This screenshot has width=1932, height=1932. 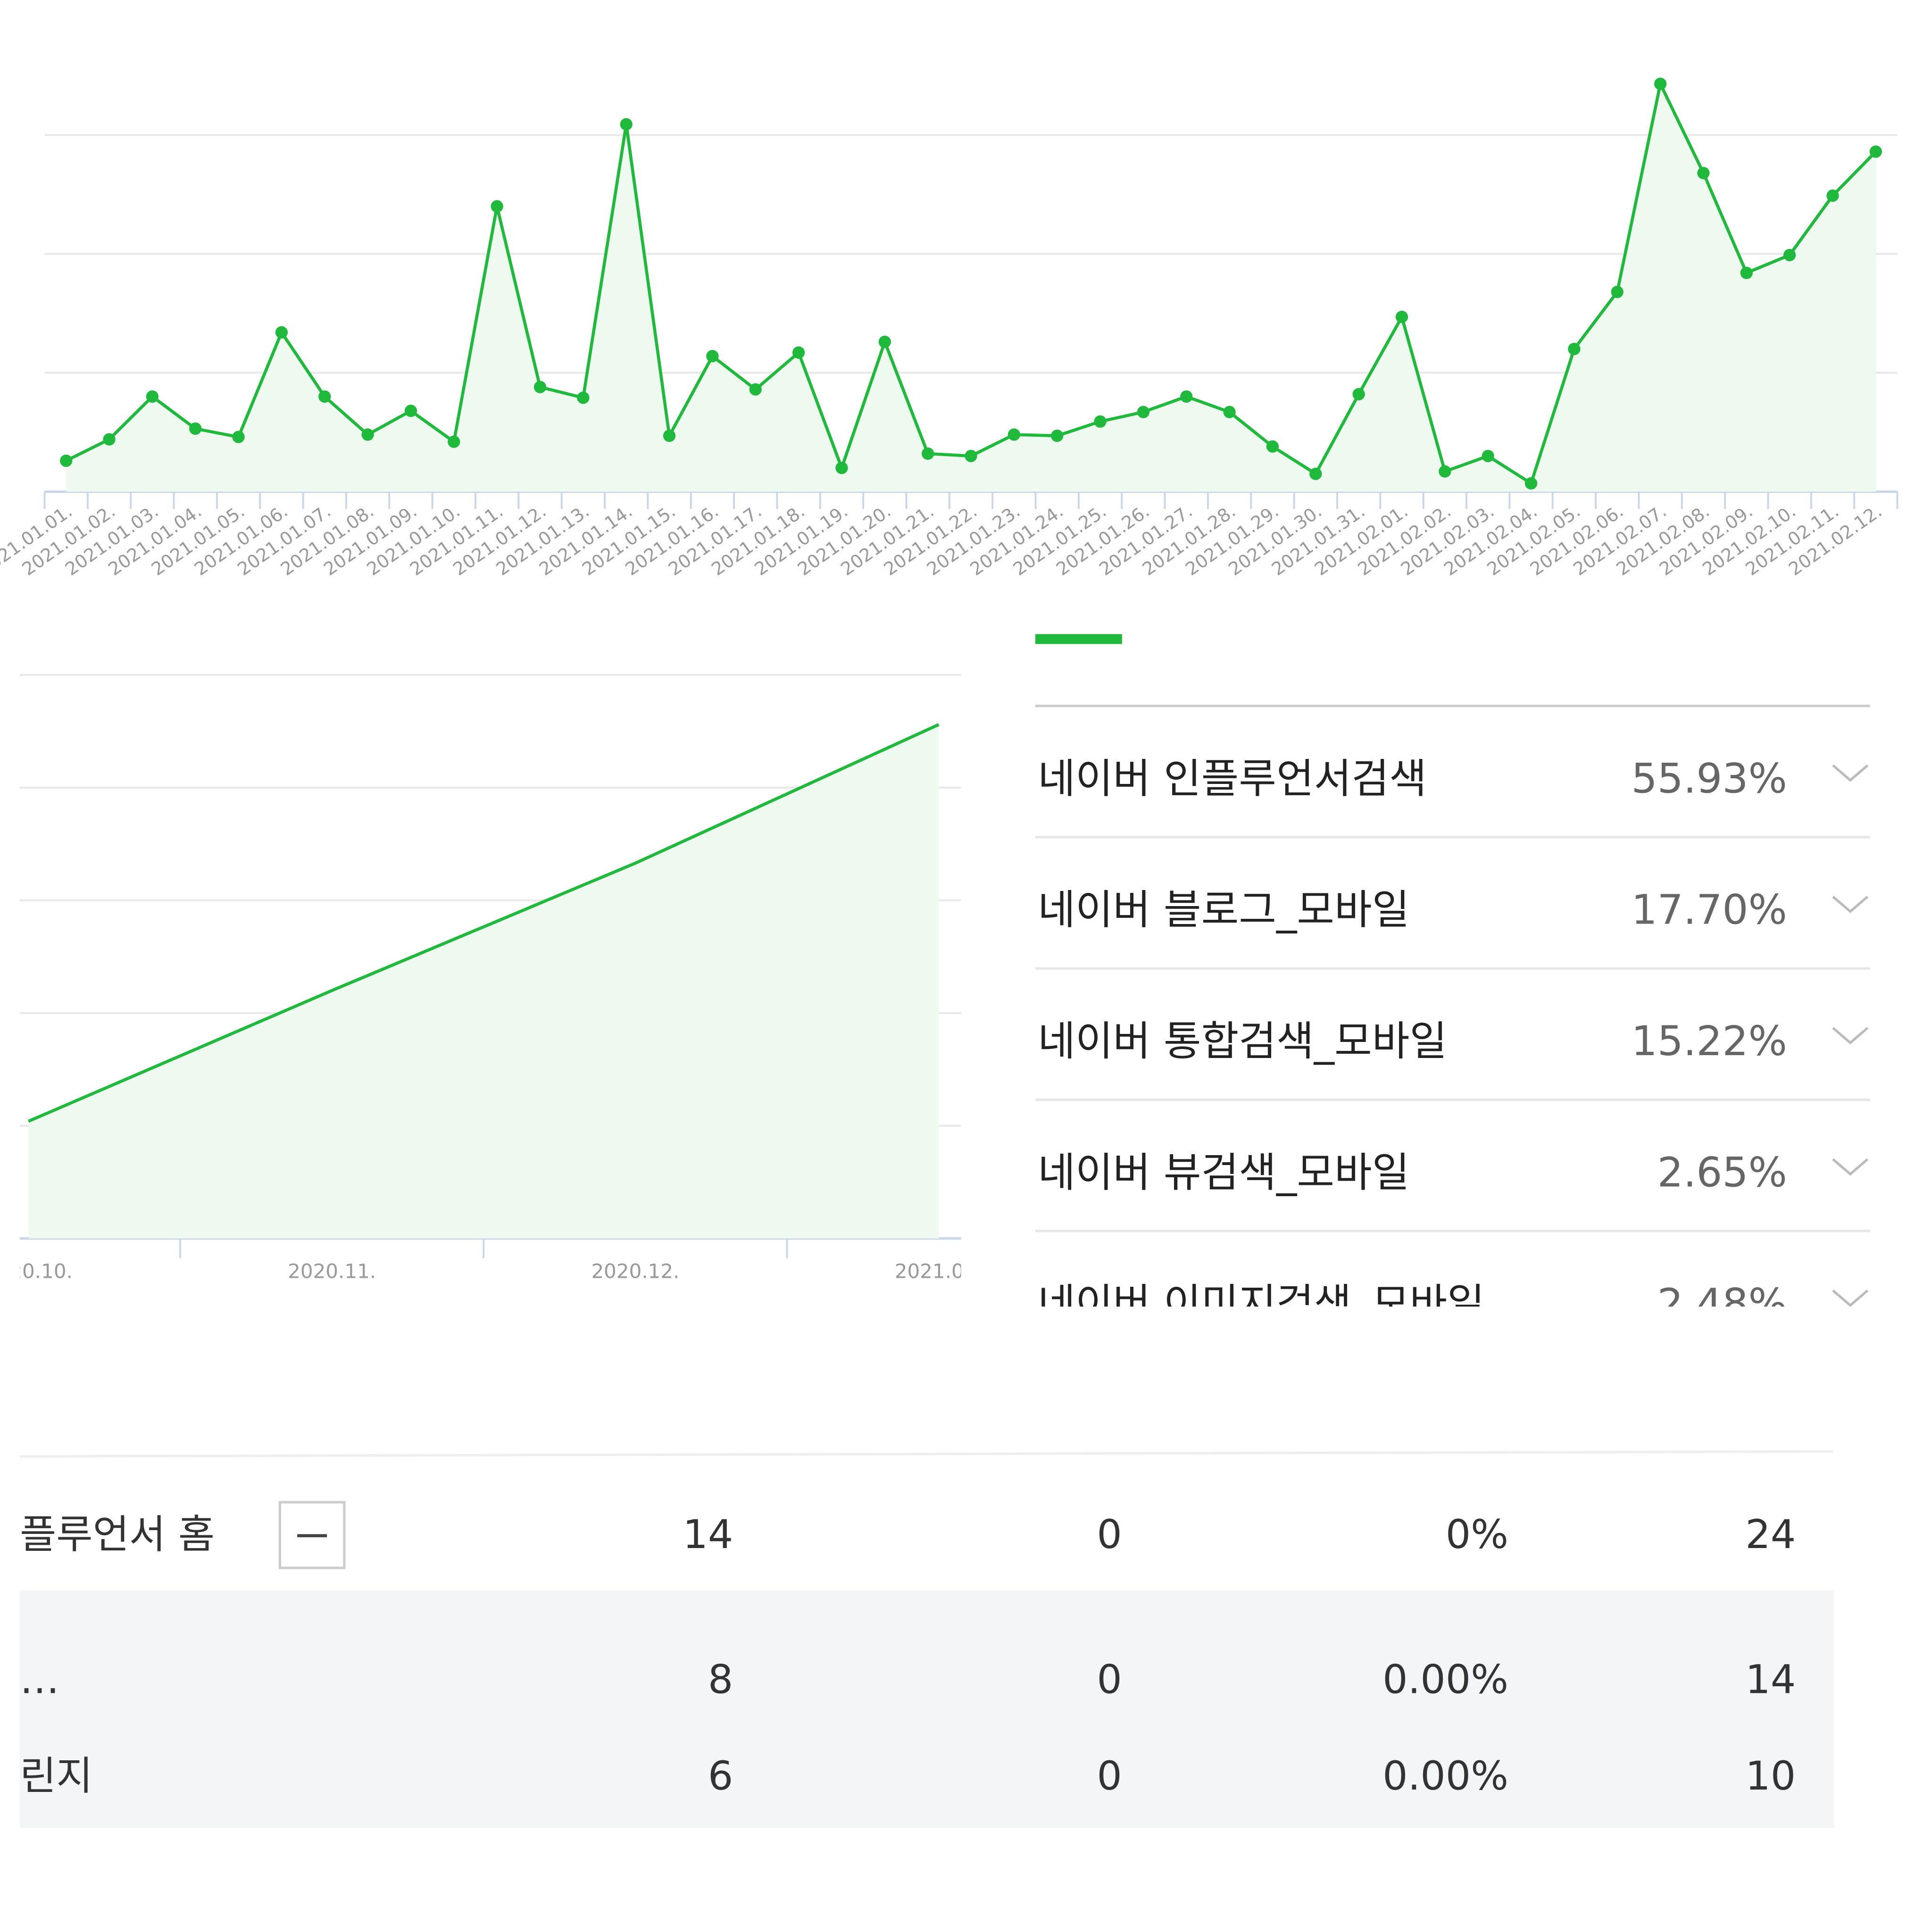 I want to click on source-name: 네이버 인플루언서검색, so click(x=1232, y=779).